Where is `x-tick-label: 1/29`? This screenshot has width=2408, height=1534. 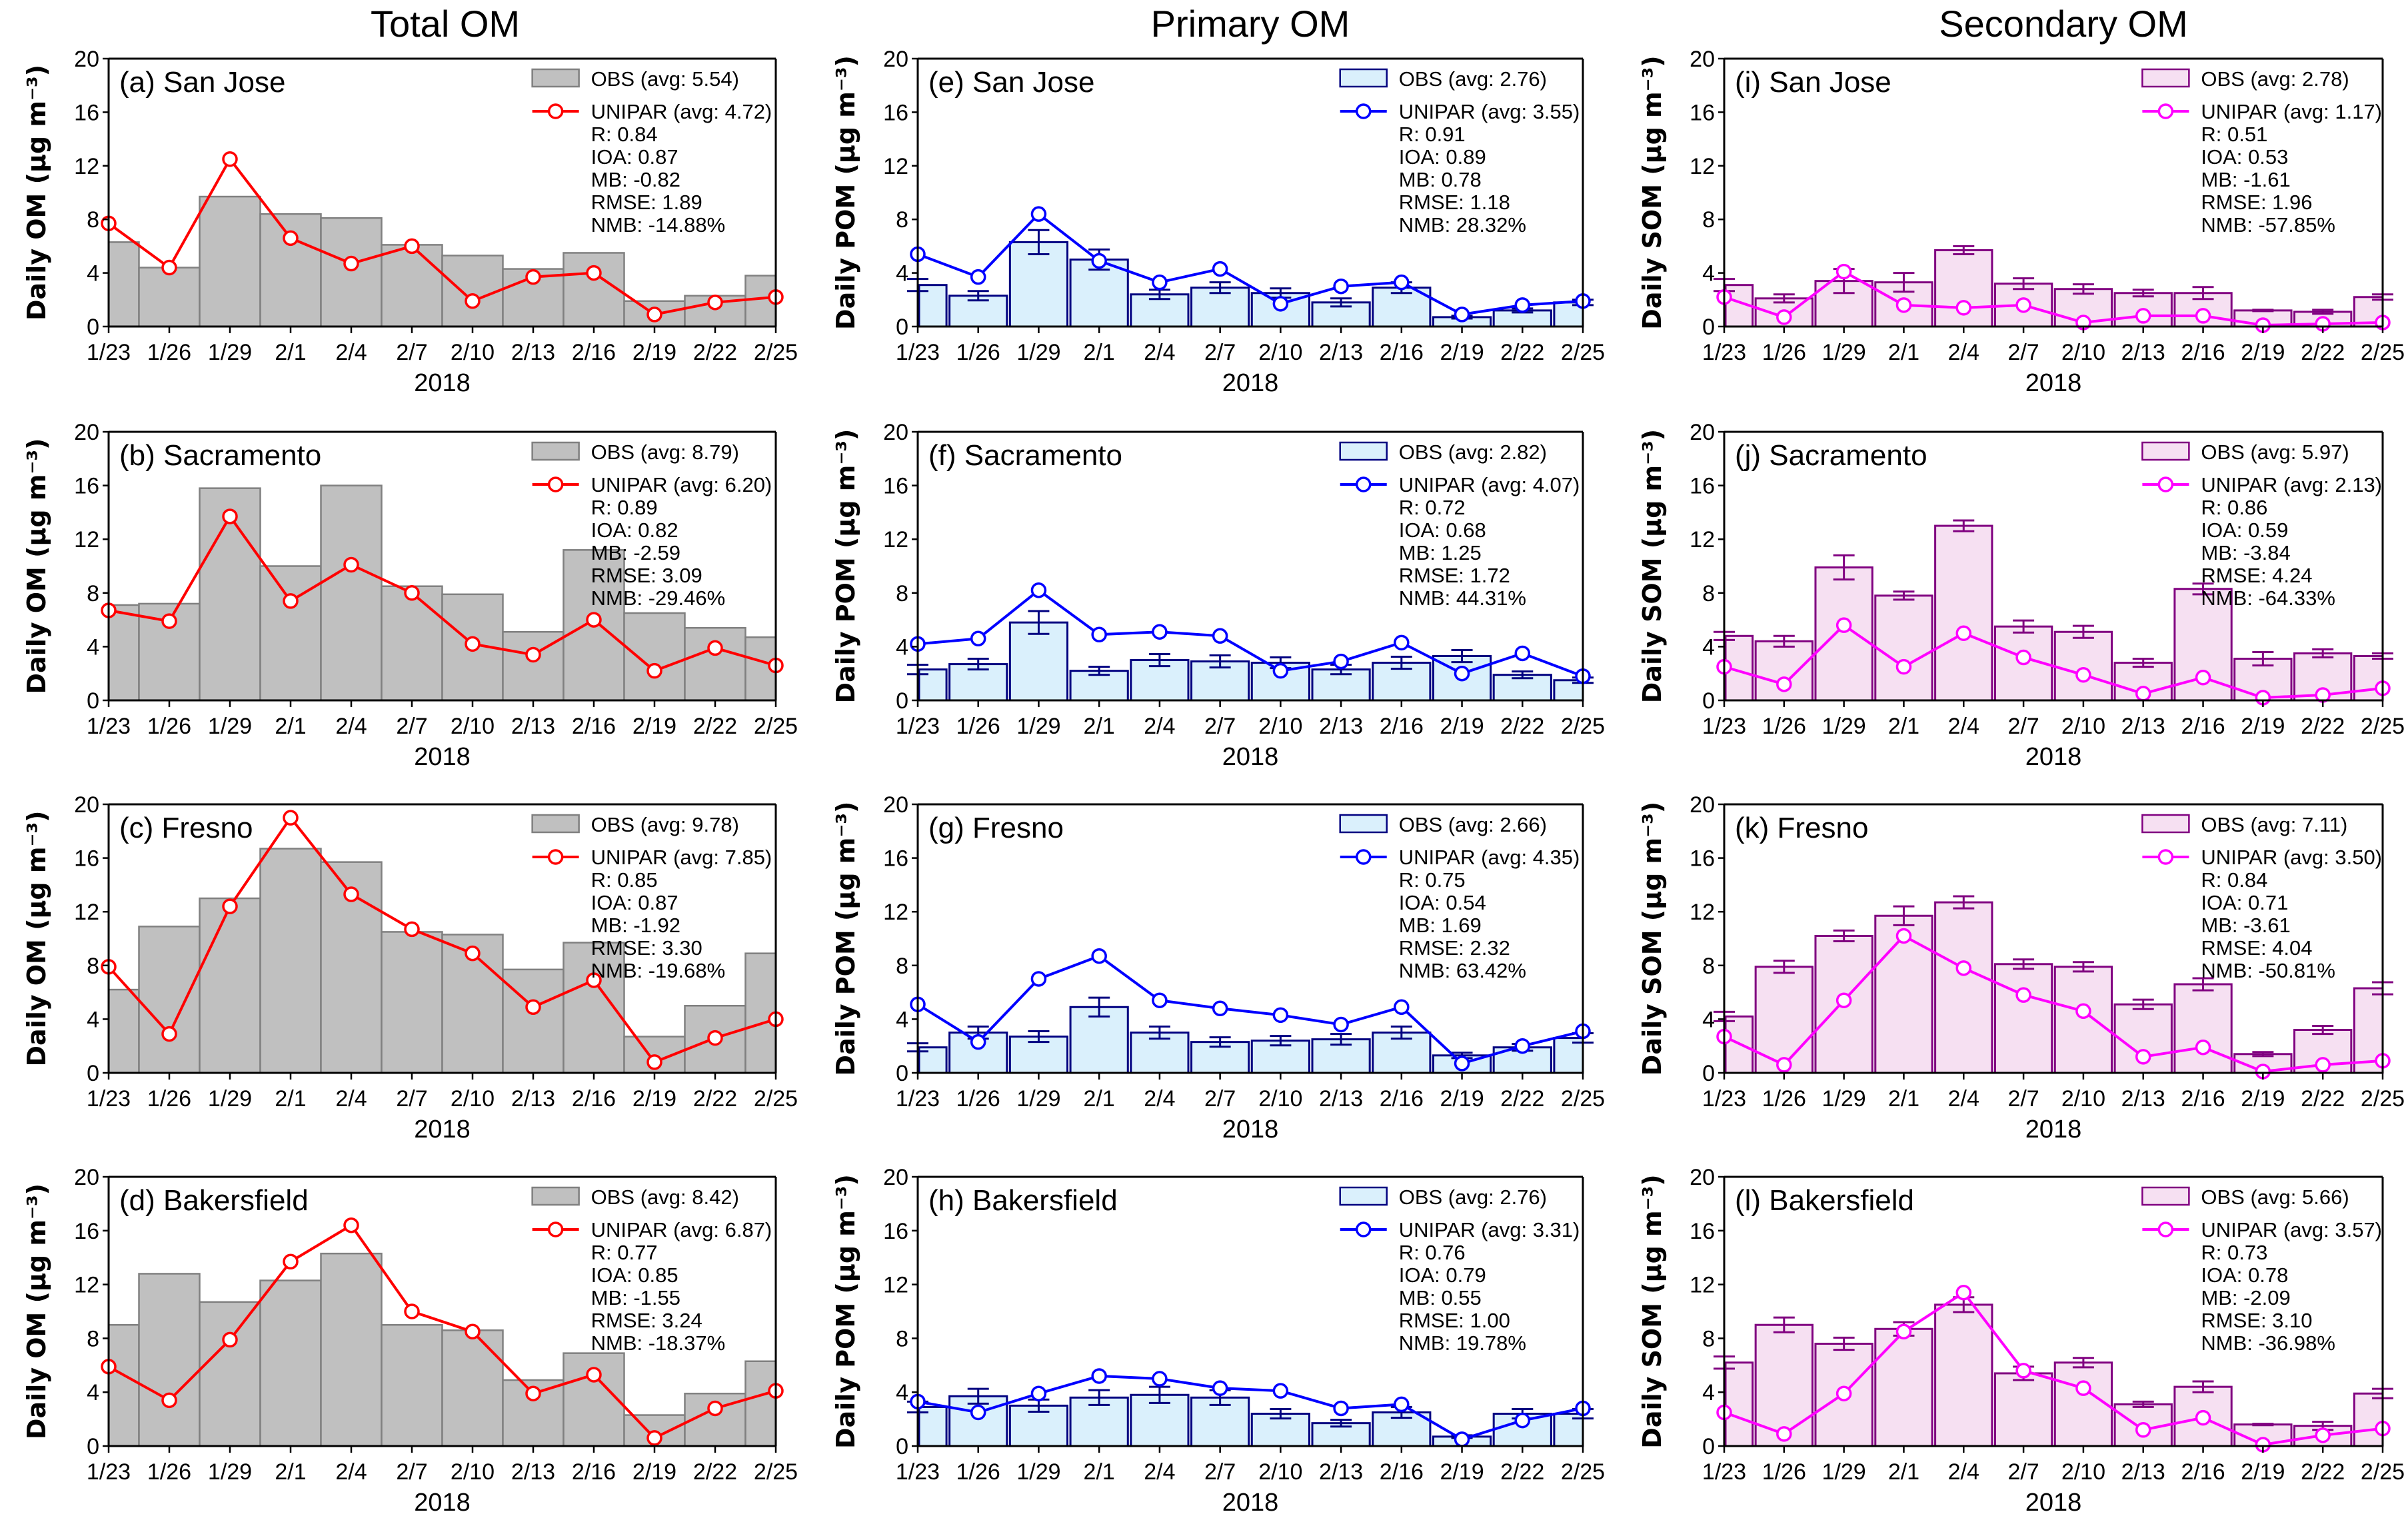
x-tick-label: 1/29 is located at coordinates (230, 1099).